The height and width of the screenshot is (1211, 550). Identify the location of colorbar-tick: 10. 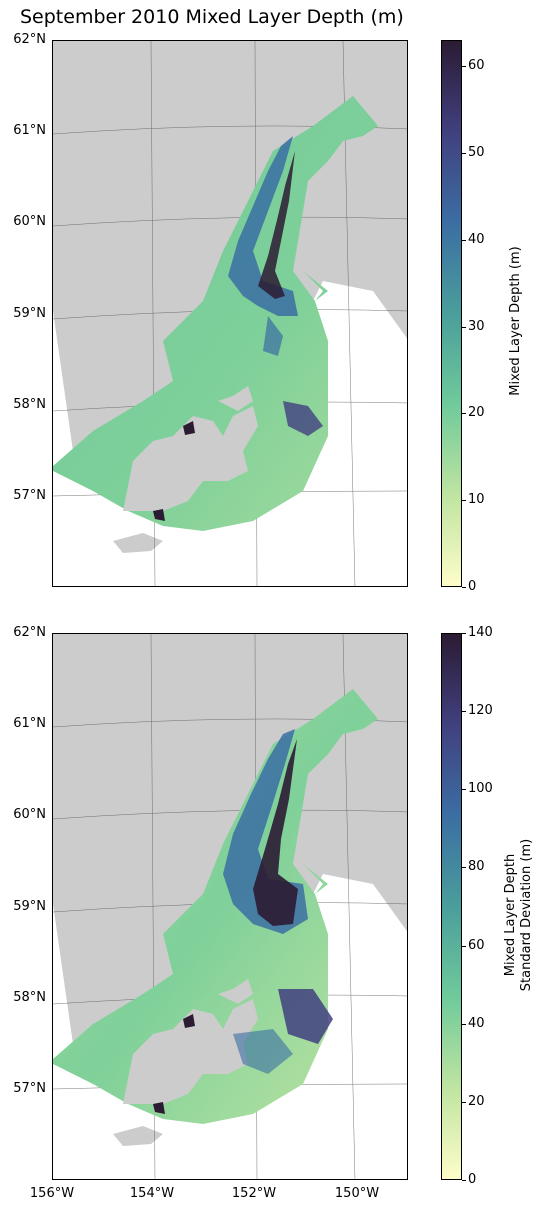
(473, 500).